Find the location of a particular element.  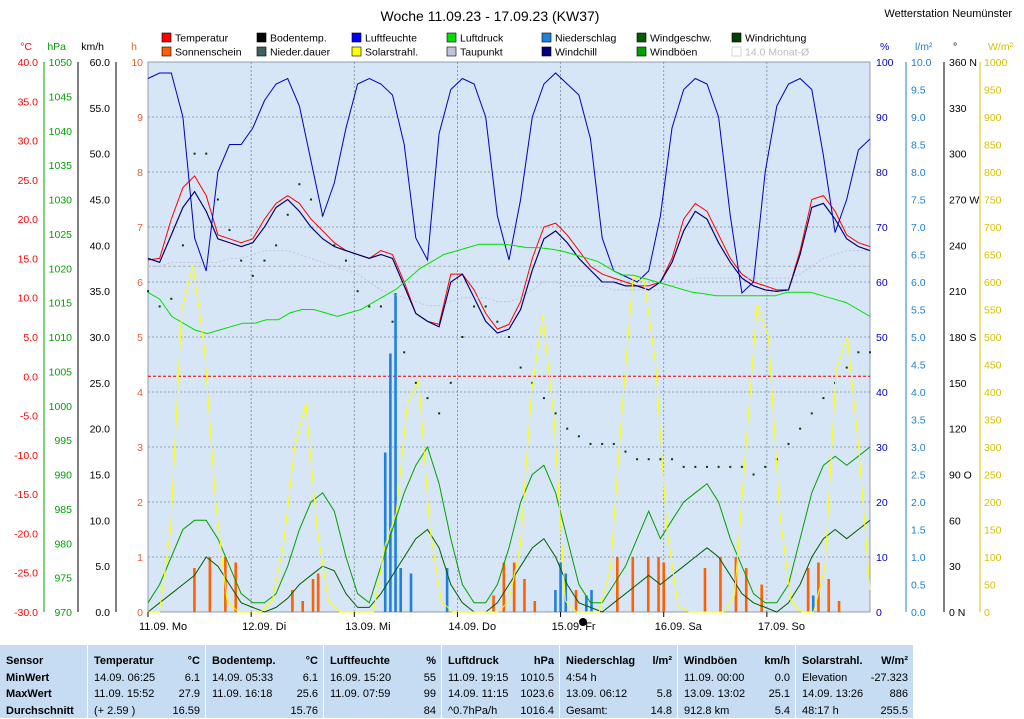

stats-row: 4:54 h is located at coordinates (619, 678).